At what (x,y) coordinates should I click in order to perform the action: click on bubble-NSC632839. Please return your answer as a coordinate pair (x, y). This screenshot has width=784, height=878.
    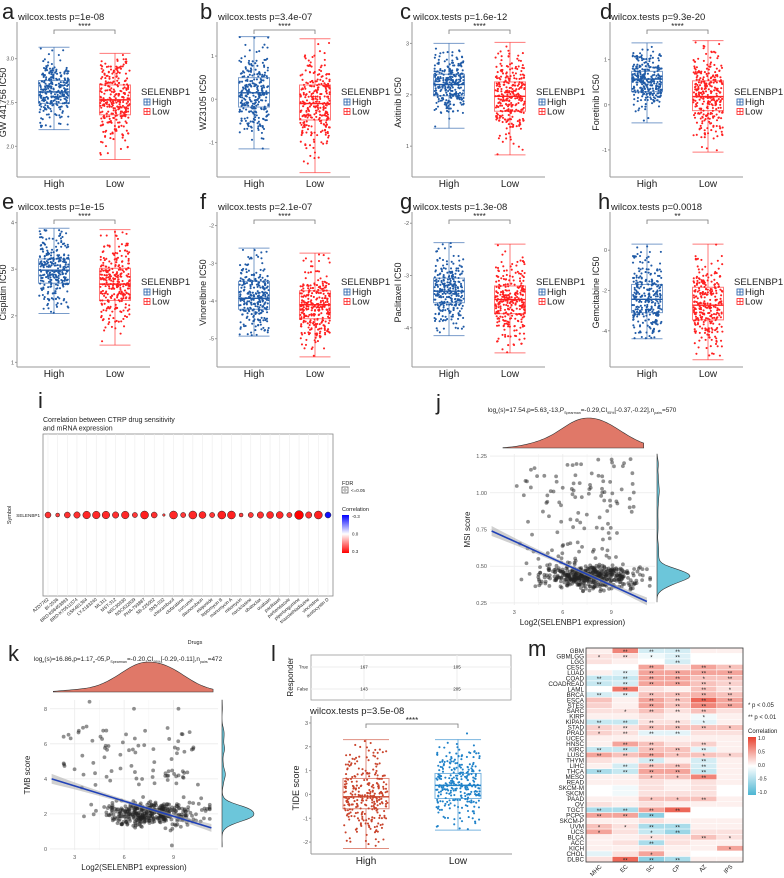
    Looking at the image, I should click on (135, 515).